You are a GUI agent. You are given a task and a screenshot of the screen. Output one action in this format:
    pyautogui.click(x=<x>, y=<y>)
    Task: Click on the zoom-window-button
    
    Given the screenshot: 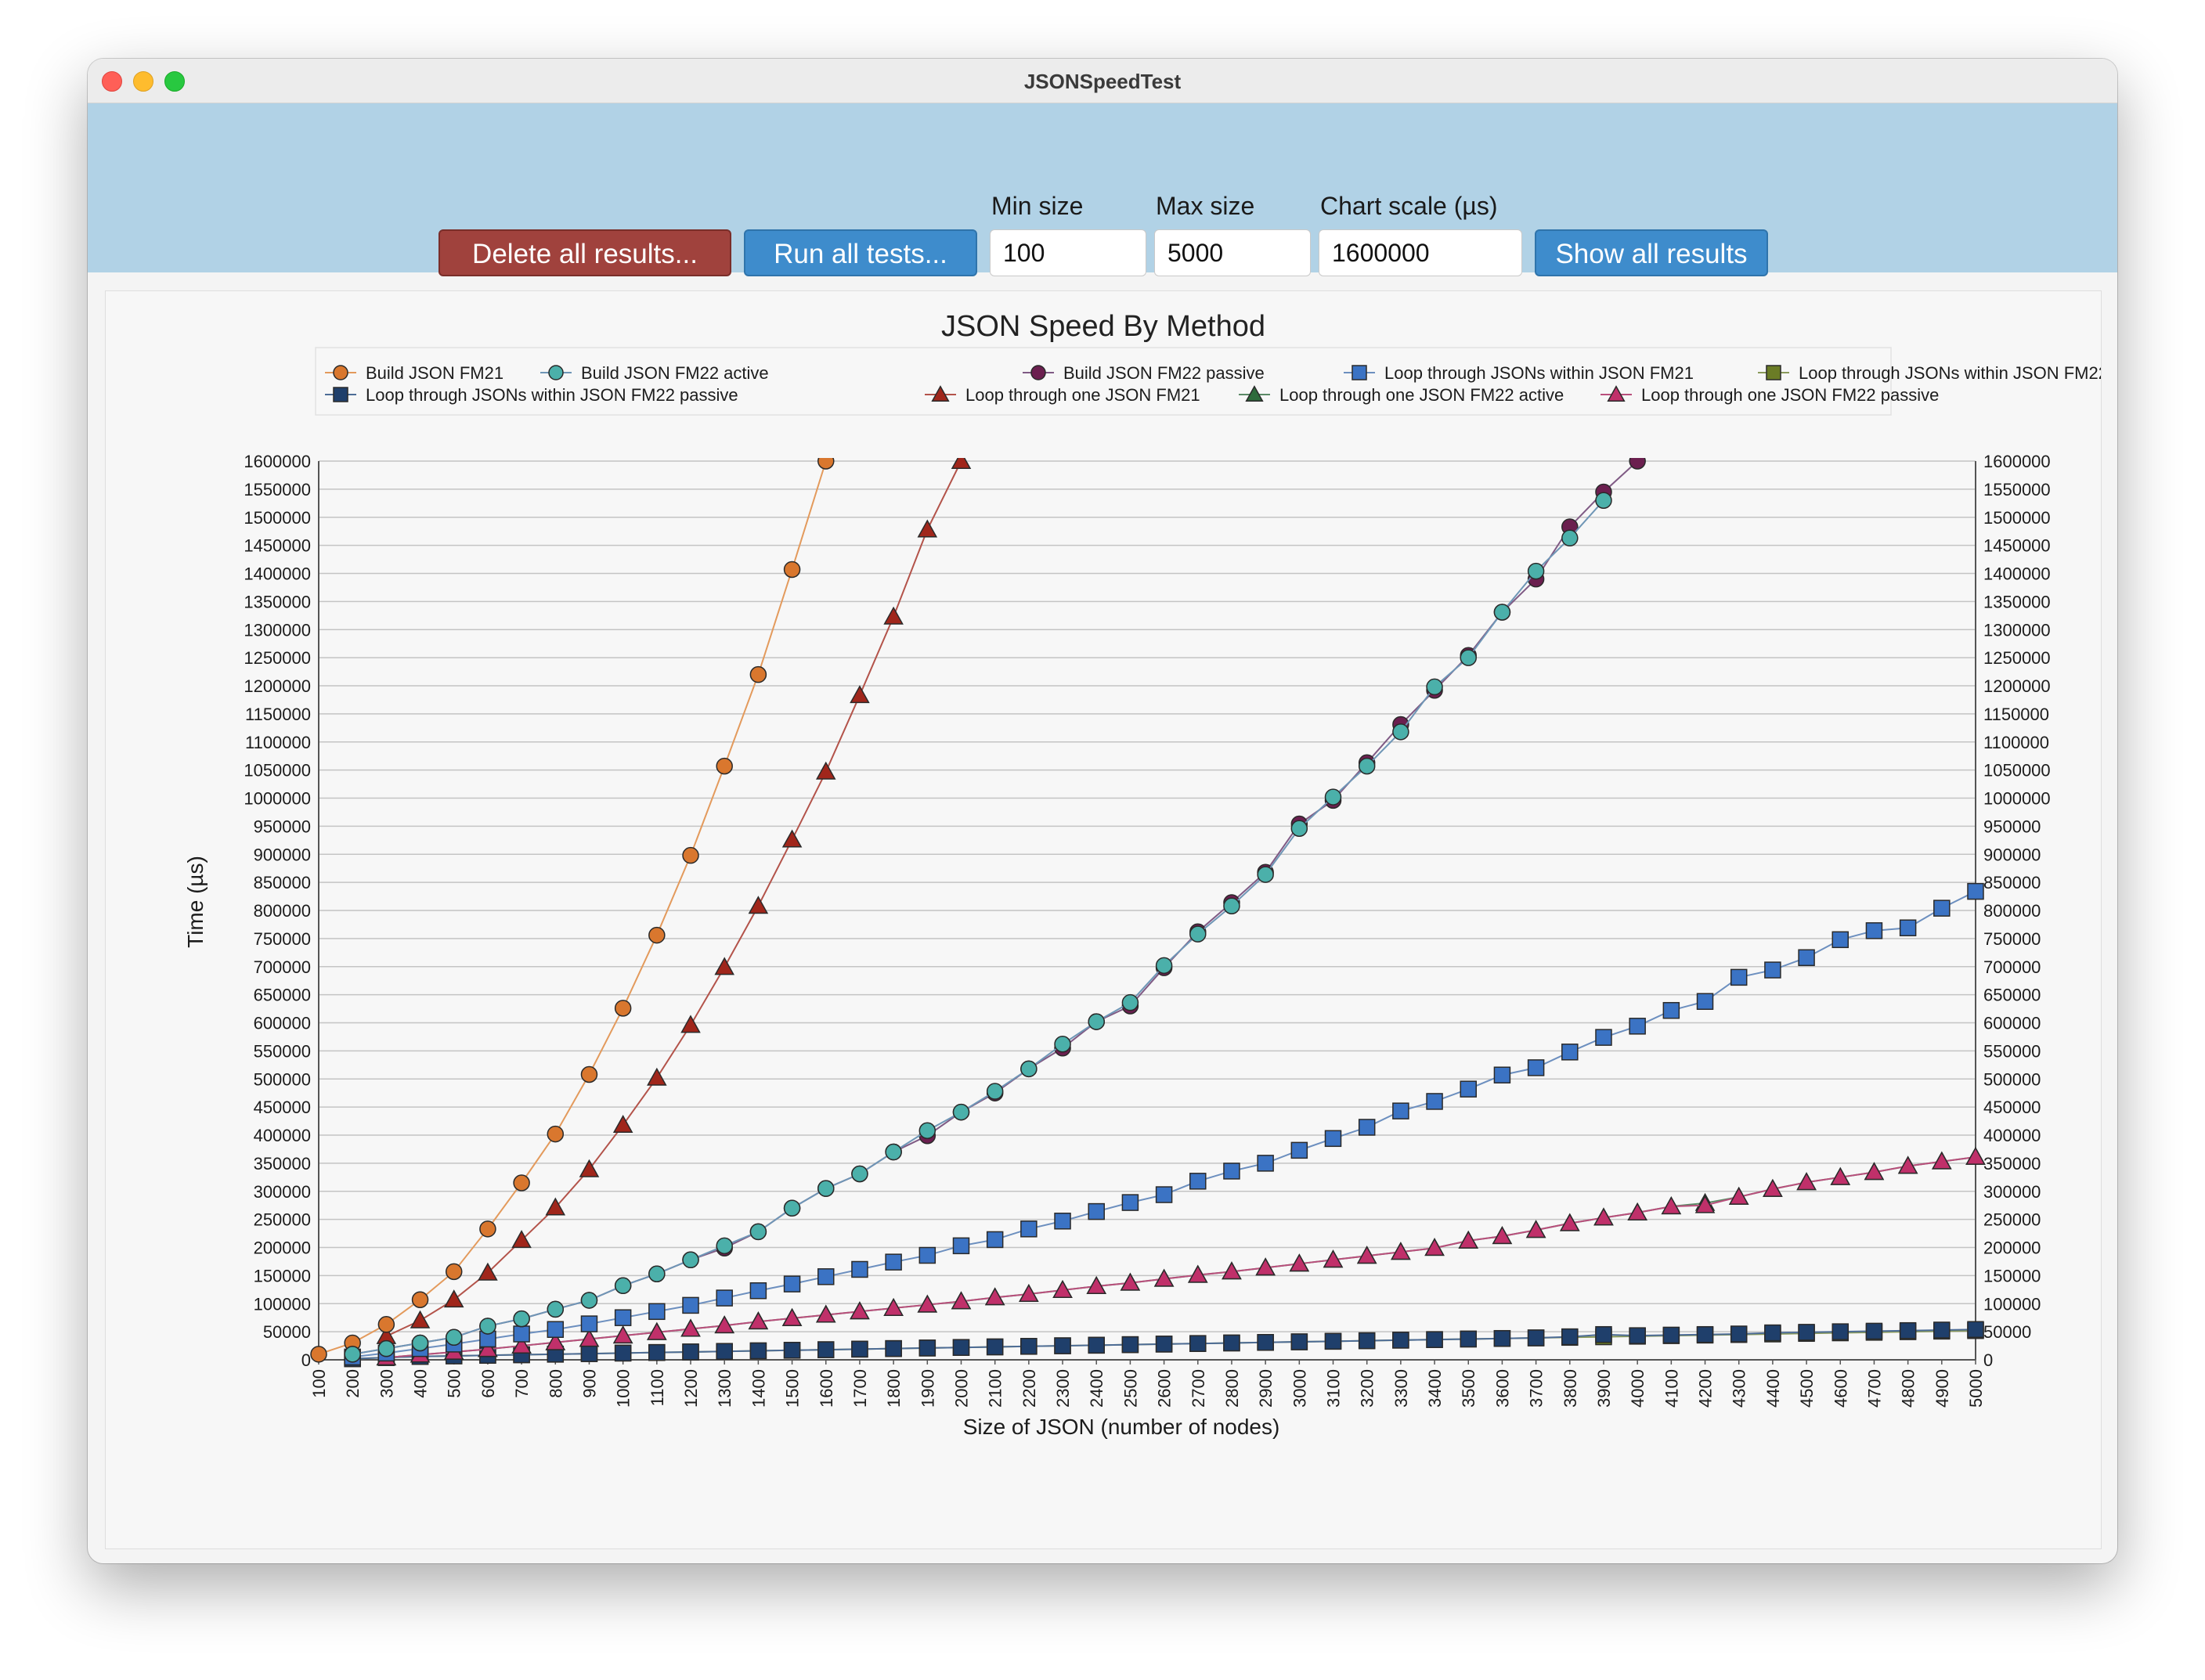 What is the action you would take?
    pyautogui.click(x=174, y=81)
    